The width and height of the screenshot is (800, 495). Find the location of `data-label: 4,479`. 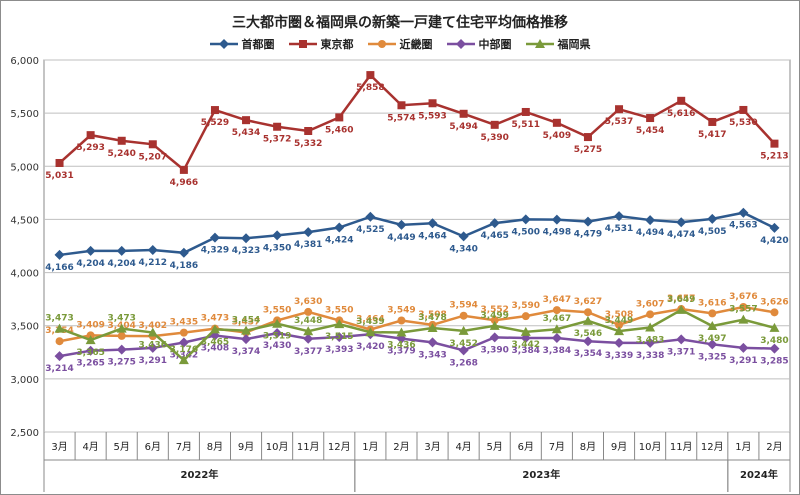

data-label: 4,479 is located at coordinates (588, 235).